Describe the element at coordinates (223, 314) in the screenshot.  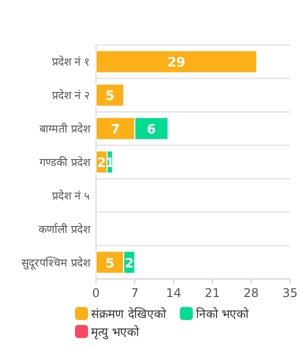
I see `legend-label: निको भएको` at that location.